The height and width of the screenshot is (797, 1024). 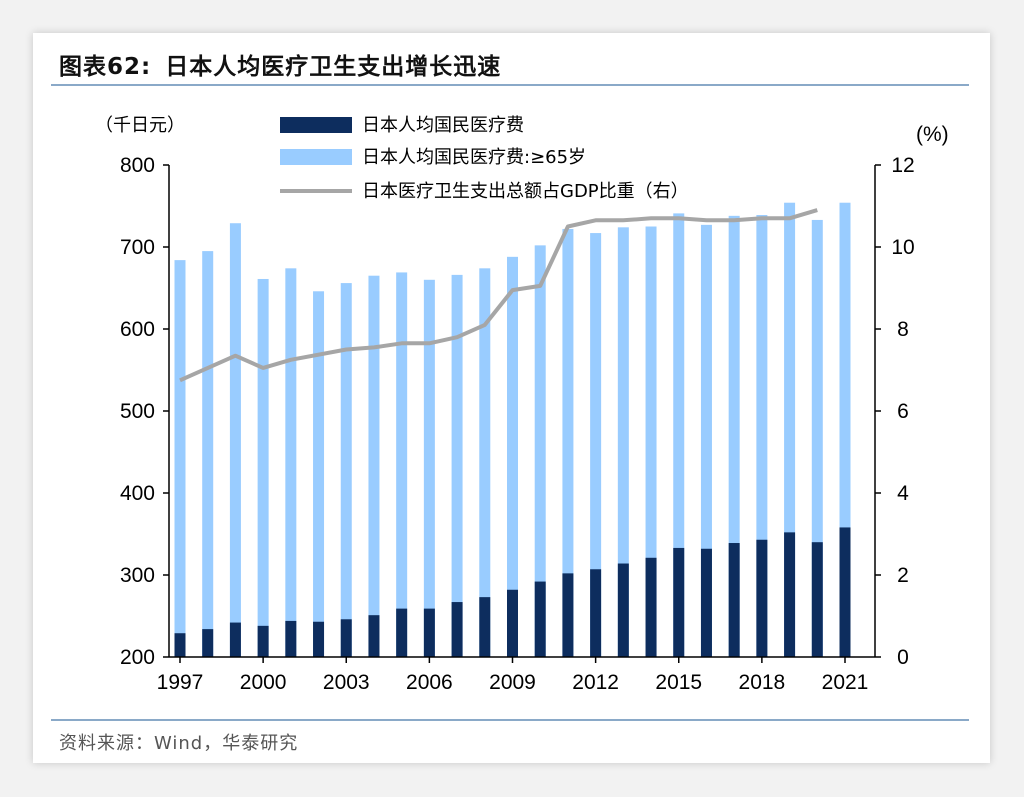 I want to click on bar-total-2002, so click(x=319, y=639).